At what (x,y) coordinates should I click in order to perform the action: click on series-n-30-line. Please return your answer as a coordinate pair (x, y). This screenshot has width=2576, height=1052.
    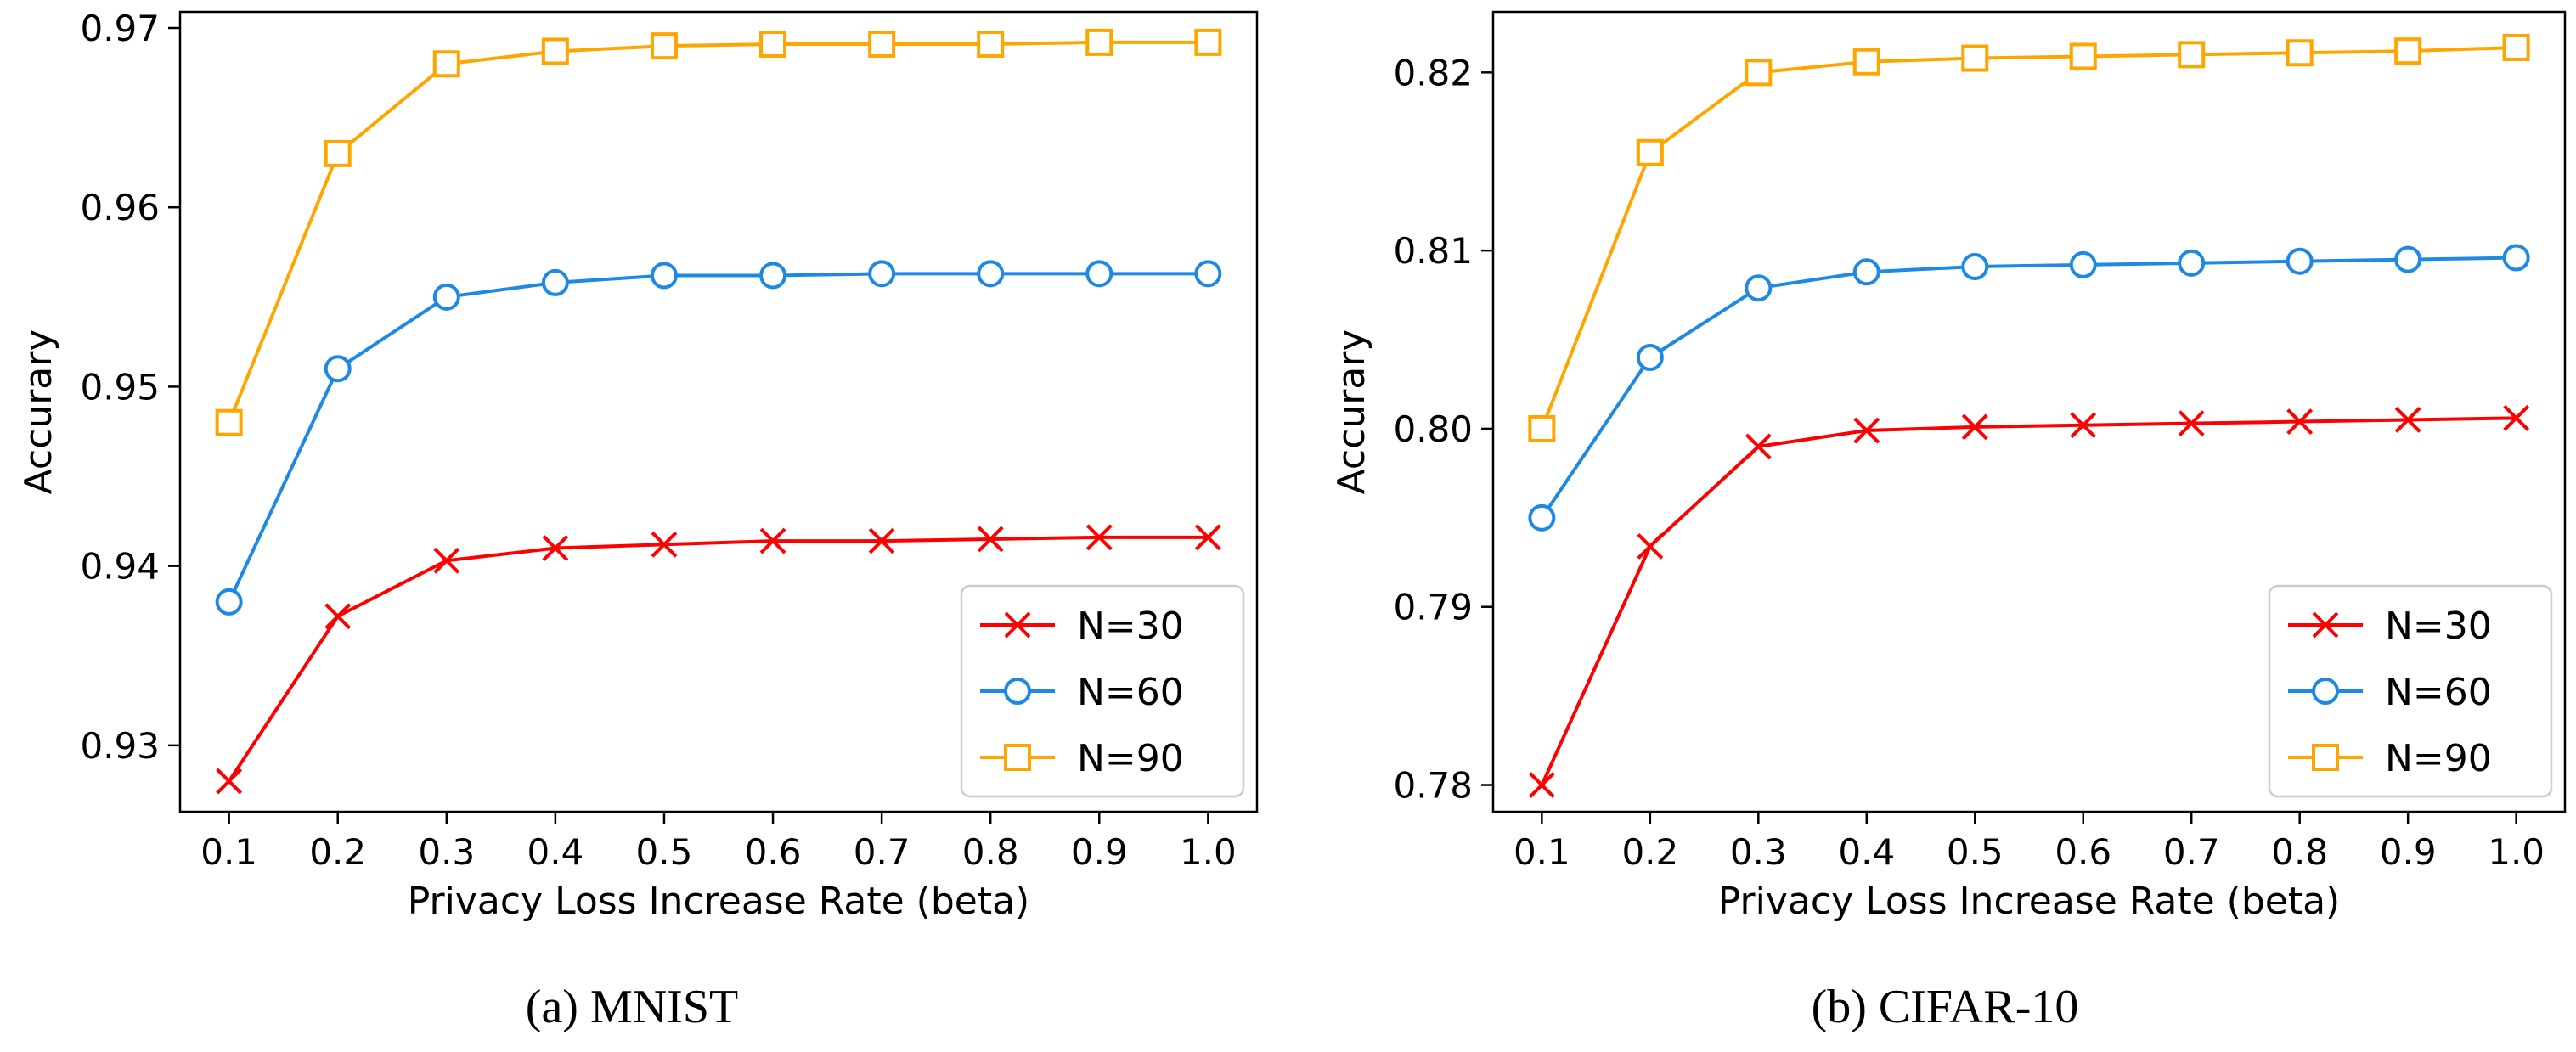
    Looking at the image, I should click on (718, 659).